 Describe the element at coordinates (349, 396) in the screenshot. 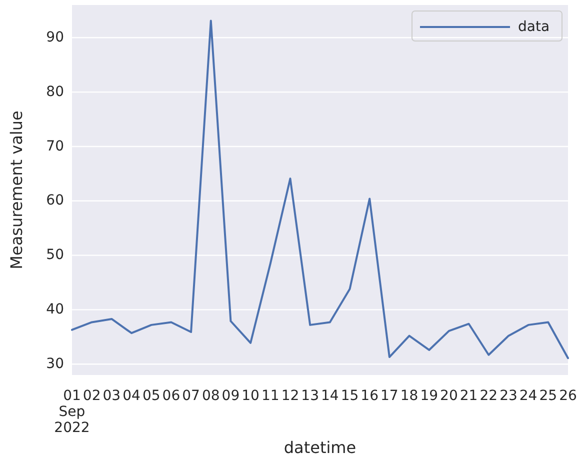

I see `x-tick-label: 15` at that location.